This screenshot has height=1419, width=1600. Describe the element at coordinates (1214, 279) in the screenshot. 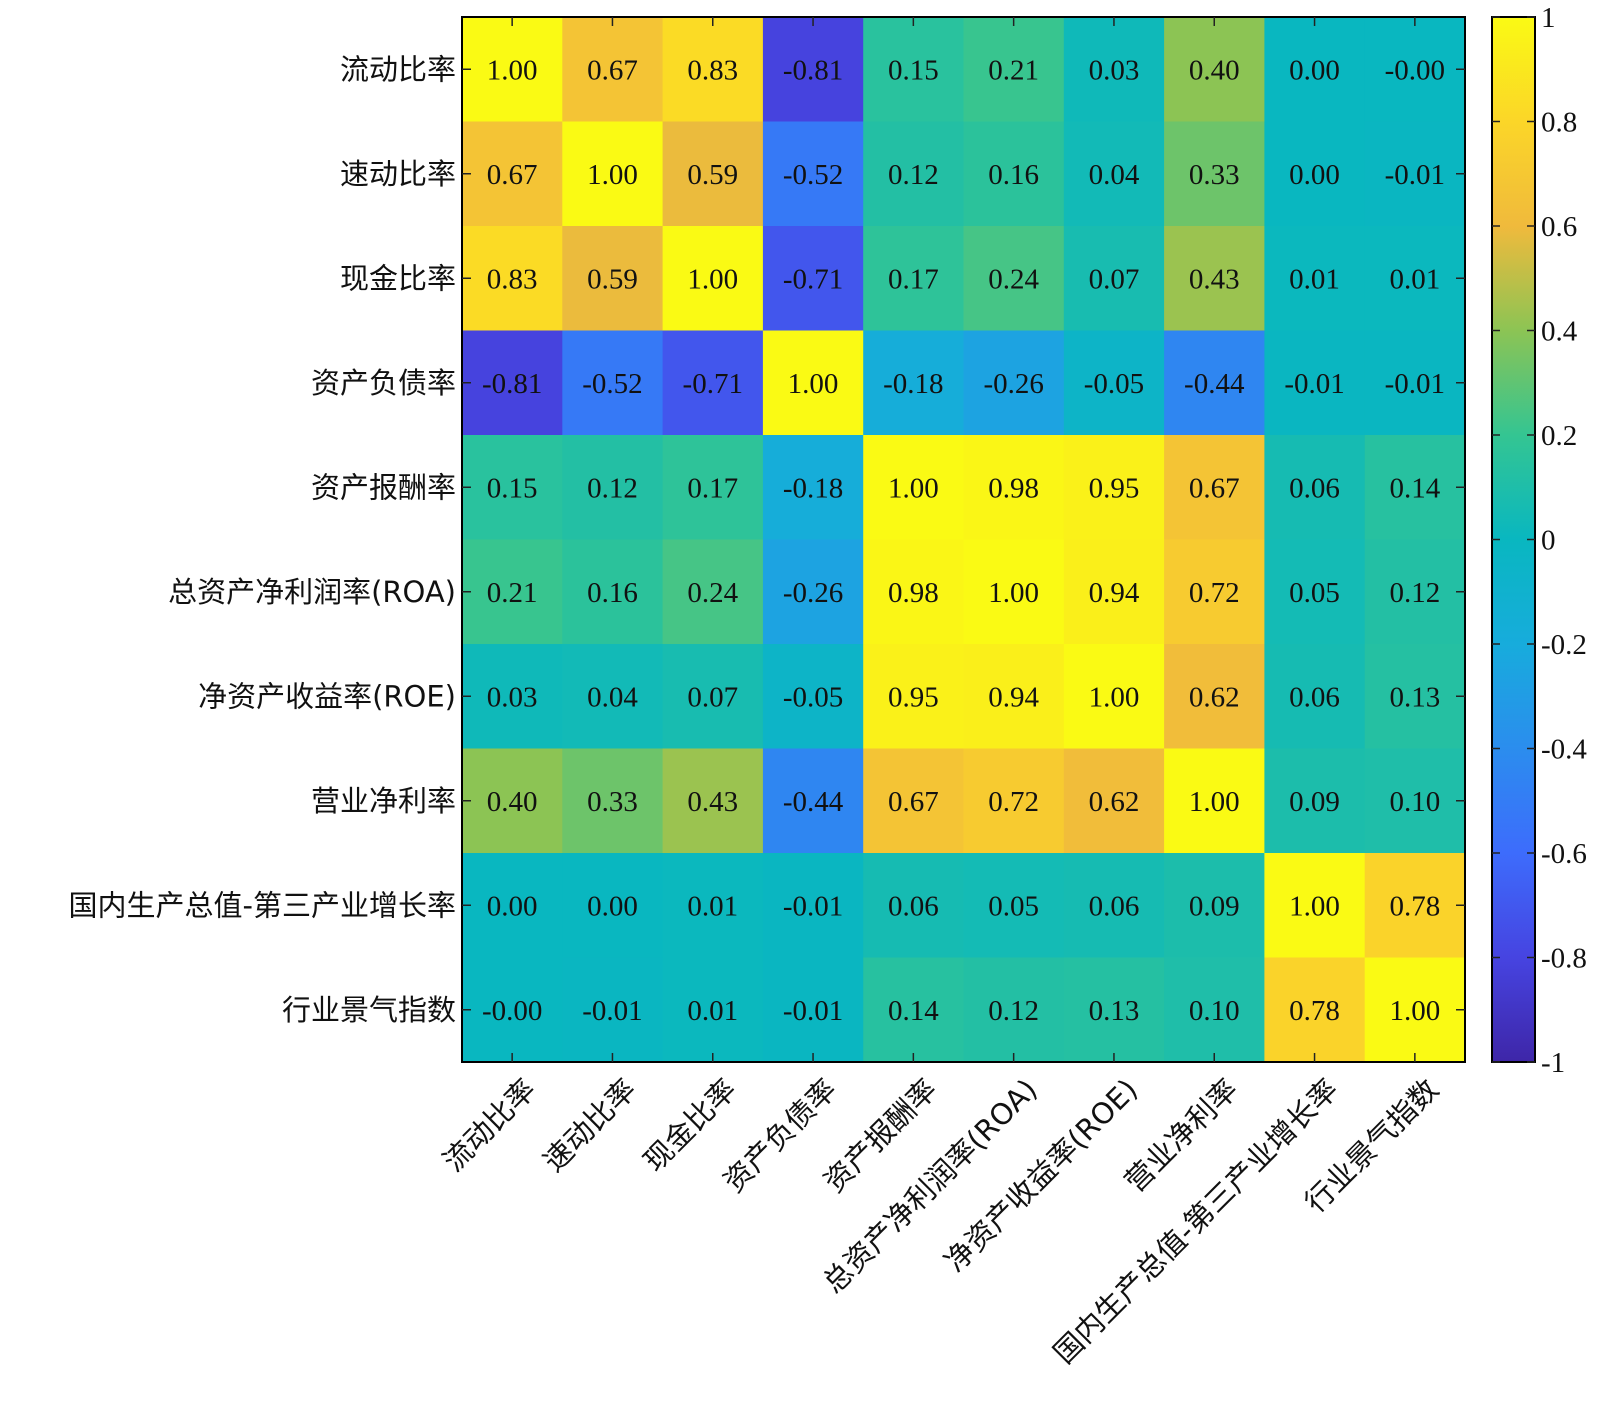

I see `cell-value-label: 0.43` at that location.